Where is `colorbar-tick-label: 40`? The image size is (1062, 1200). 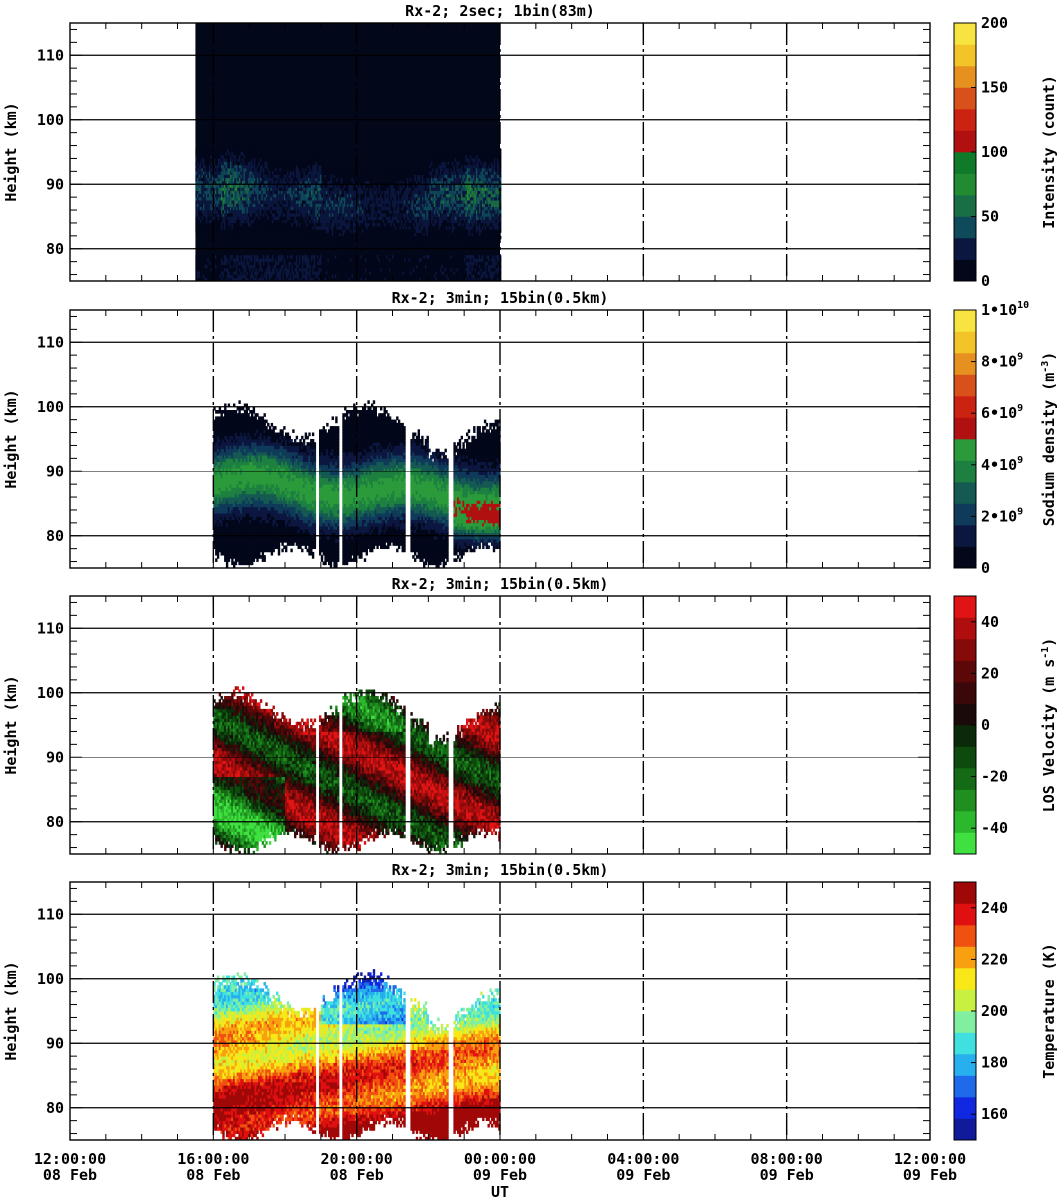
colorbar-tick-label: 40 is located at coordinates (990, 622).